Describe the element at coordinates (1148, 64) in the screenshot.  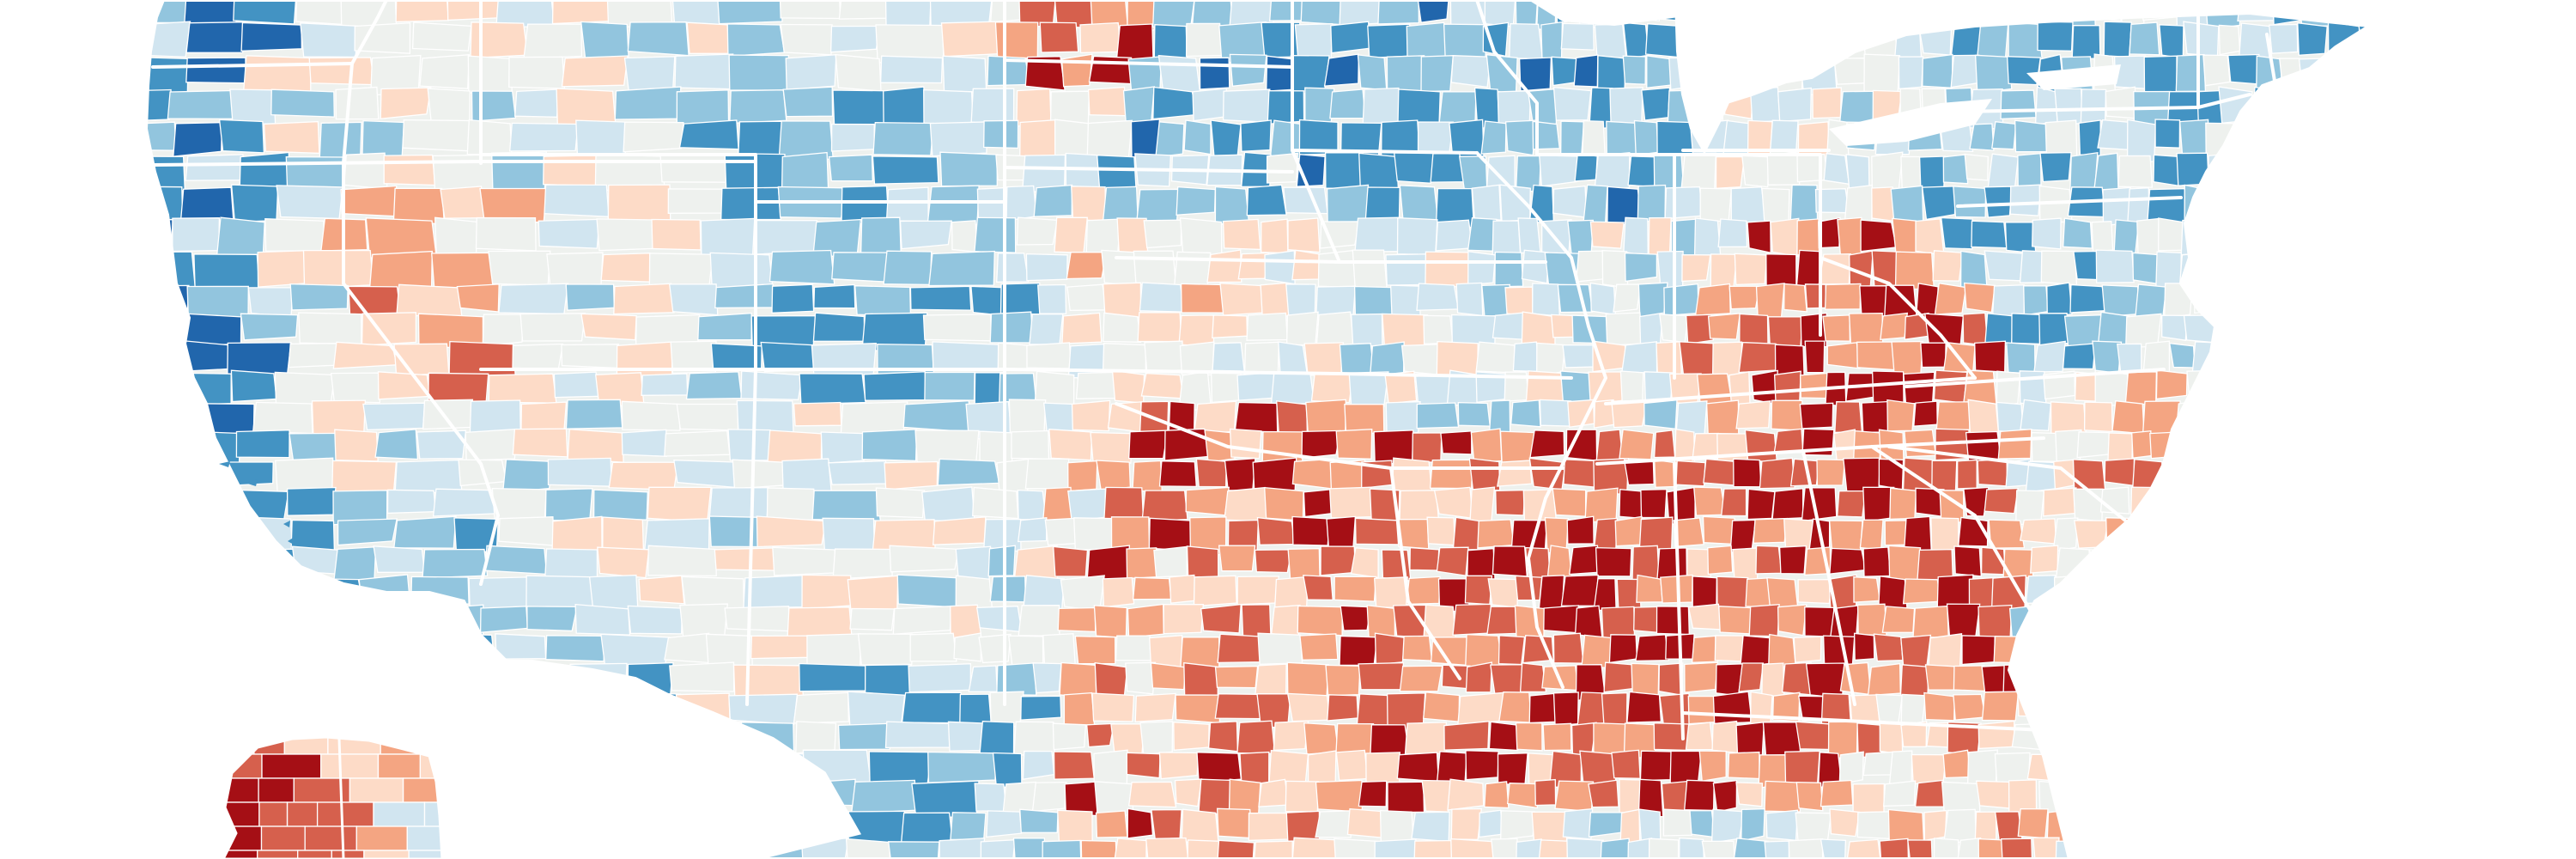
I see `border-nd-sd` at that location.